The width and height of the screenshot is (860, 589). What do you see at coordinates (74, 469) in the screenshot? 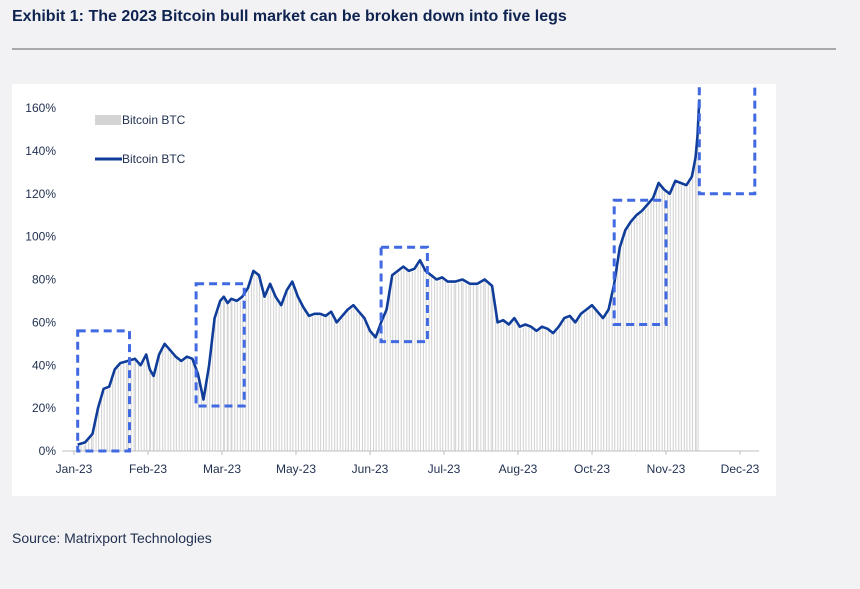
I see `x-tick-label: Jan-23` at bounding box center [74, 469].